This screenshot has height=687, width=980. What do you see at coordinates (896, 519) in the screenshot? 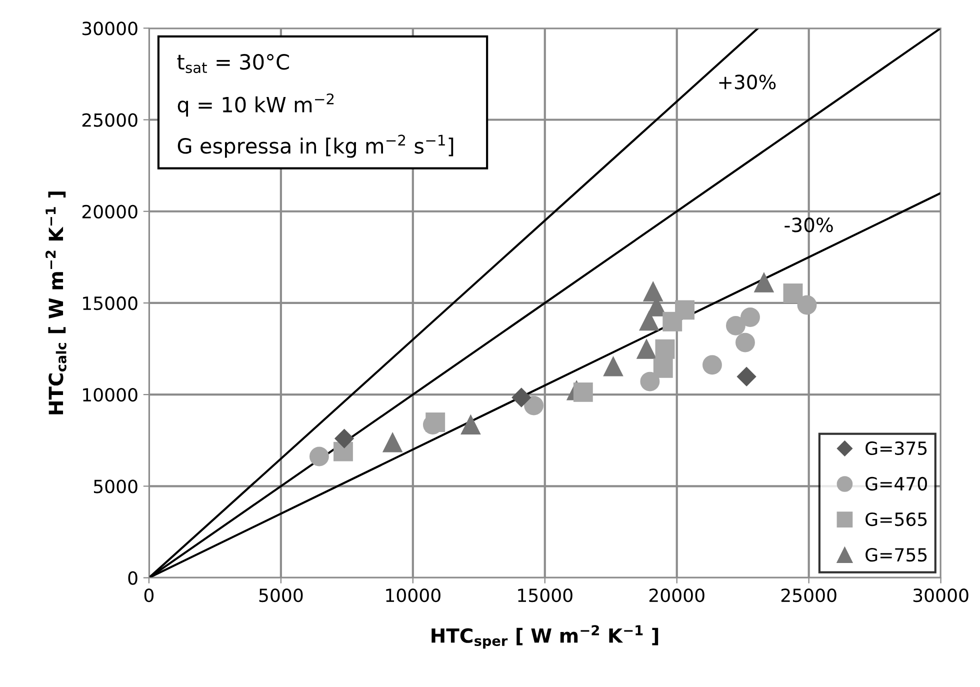
I see `legend-label: G=565` at bounding box center [896, 519].